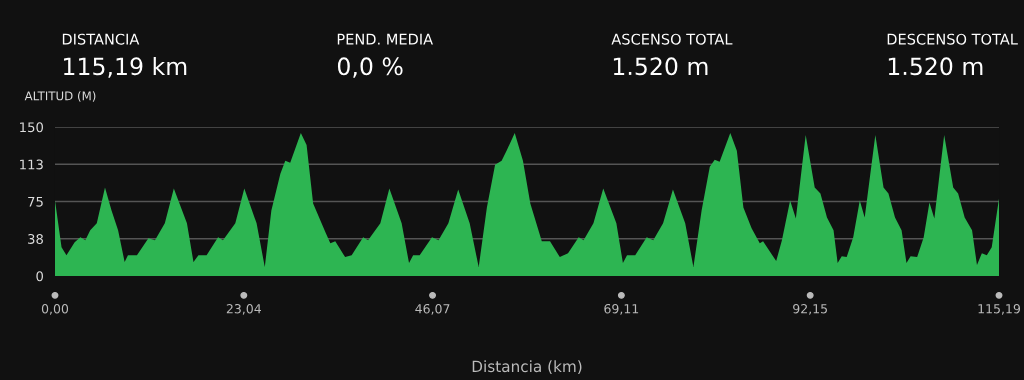 This screenshot has height=380, width=1024. Describe the element at coordinates (621, 309) in the screenshot. I see `x-tick-label: 69,11` at that location.